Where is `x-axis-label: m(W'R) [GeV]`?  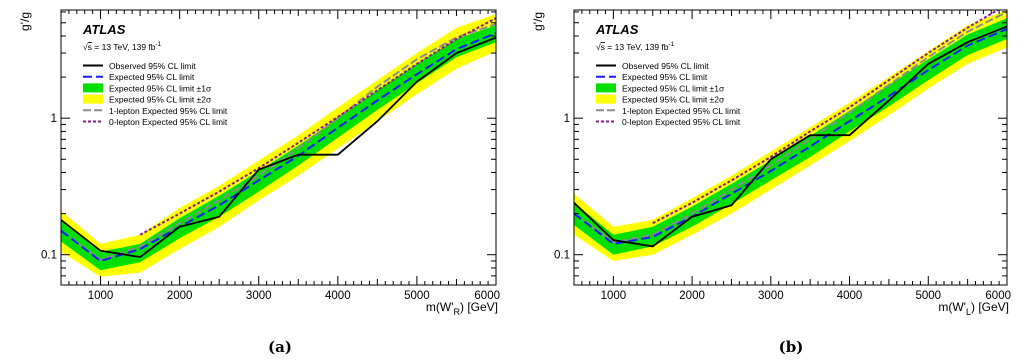
x-axis-label: m(W'R) [GeV] is located at coordinates (462, 308).